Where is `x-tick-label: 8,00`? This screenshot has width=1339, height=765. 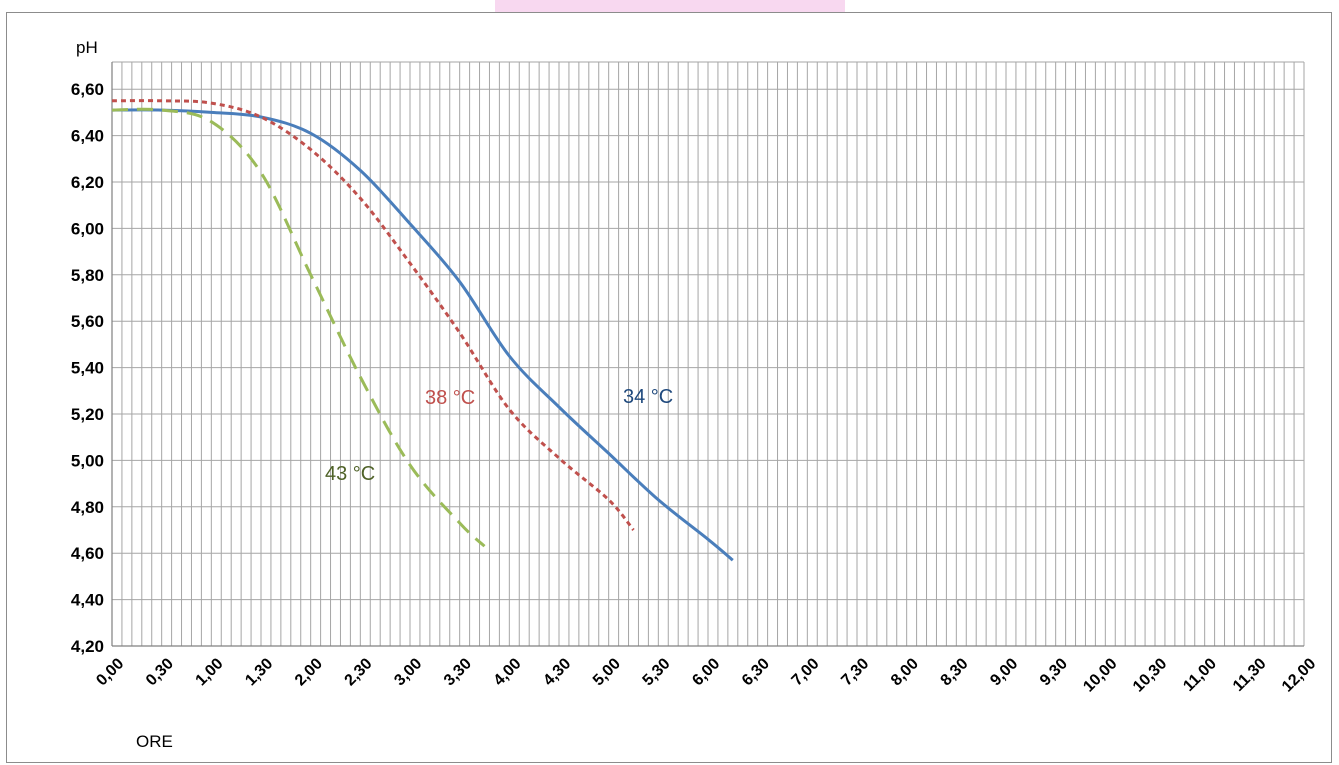
x-tick-label: 8,00 is located at coordinates (905, 672).